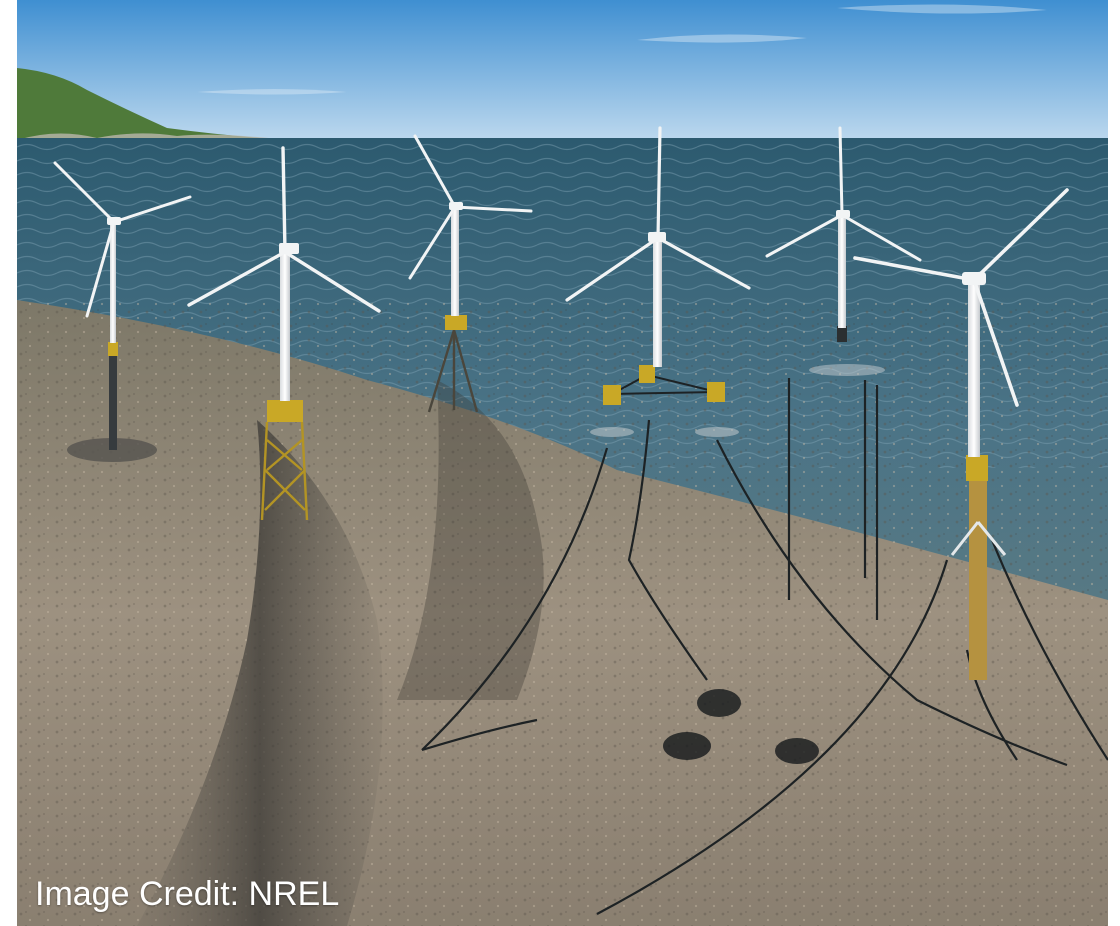  I want to click on coastal-hill, so click(152, 109).